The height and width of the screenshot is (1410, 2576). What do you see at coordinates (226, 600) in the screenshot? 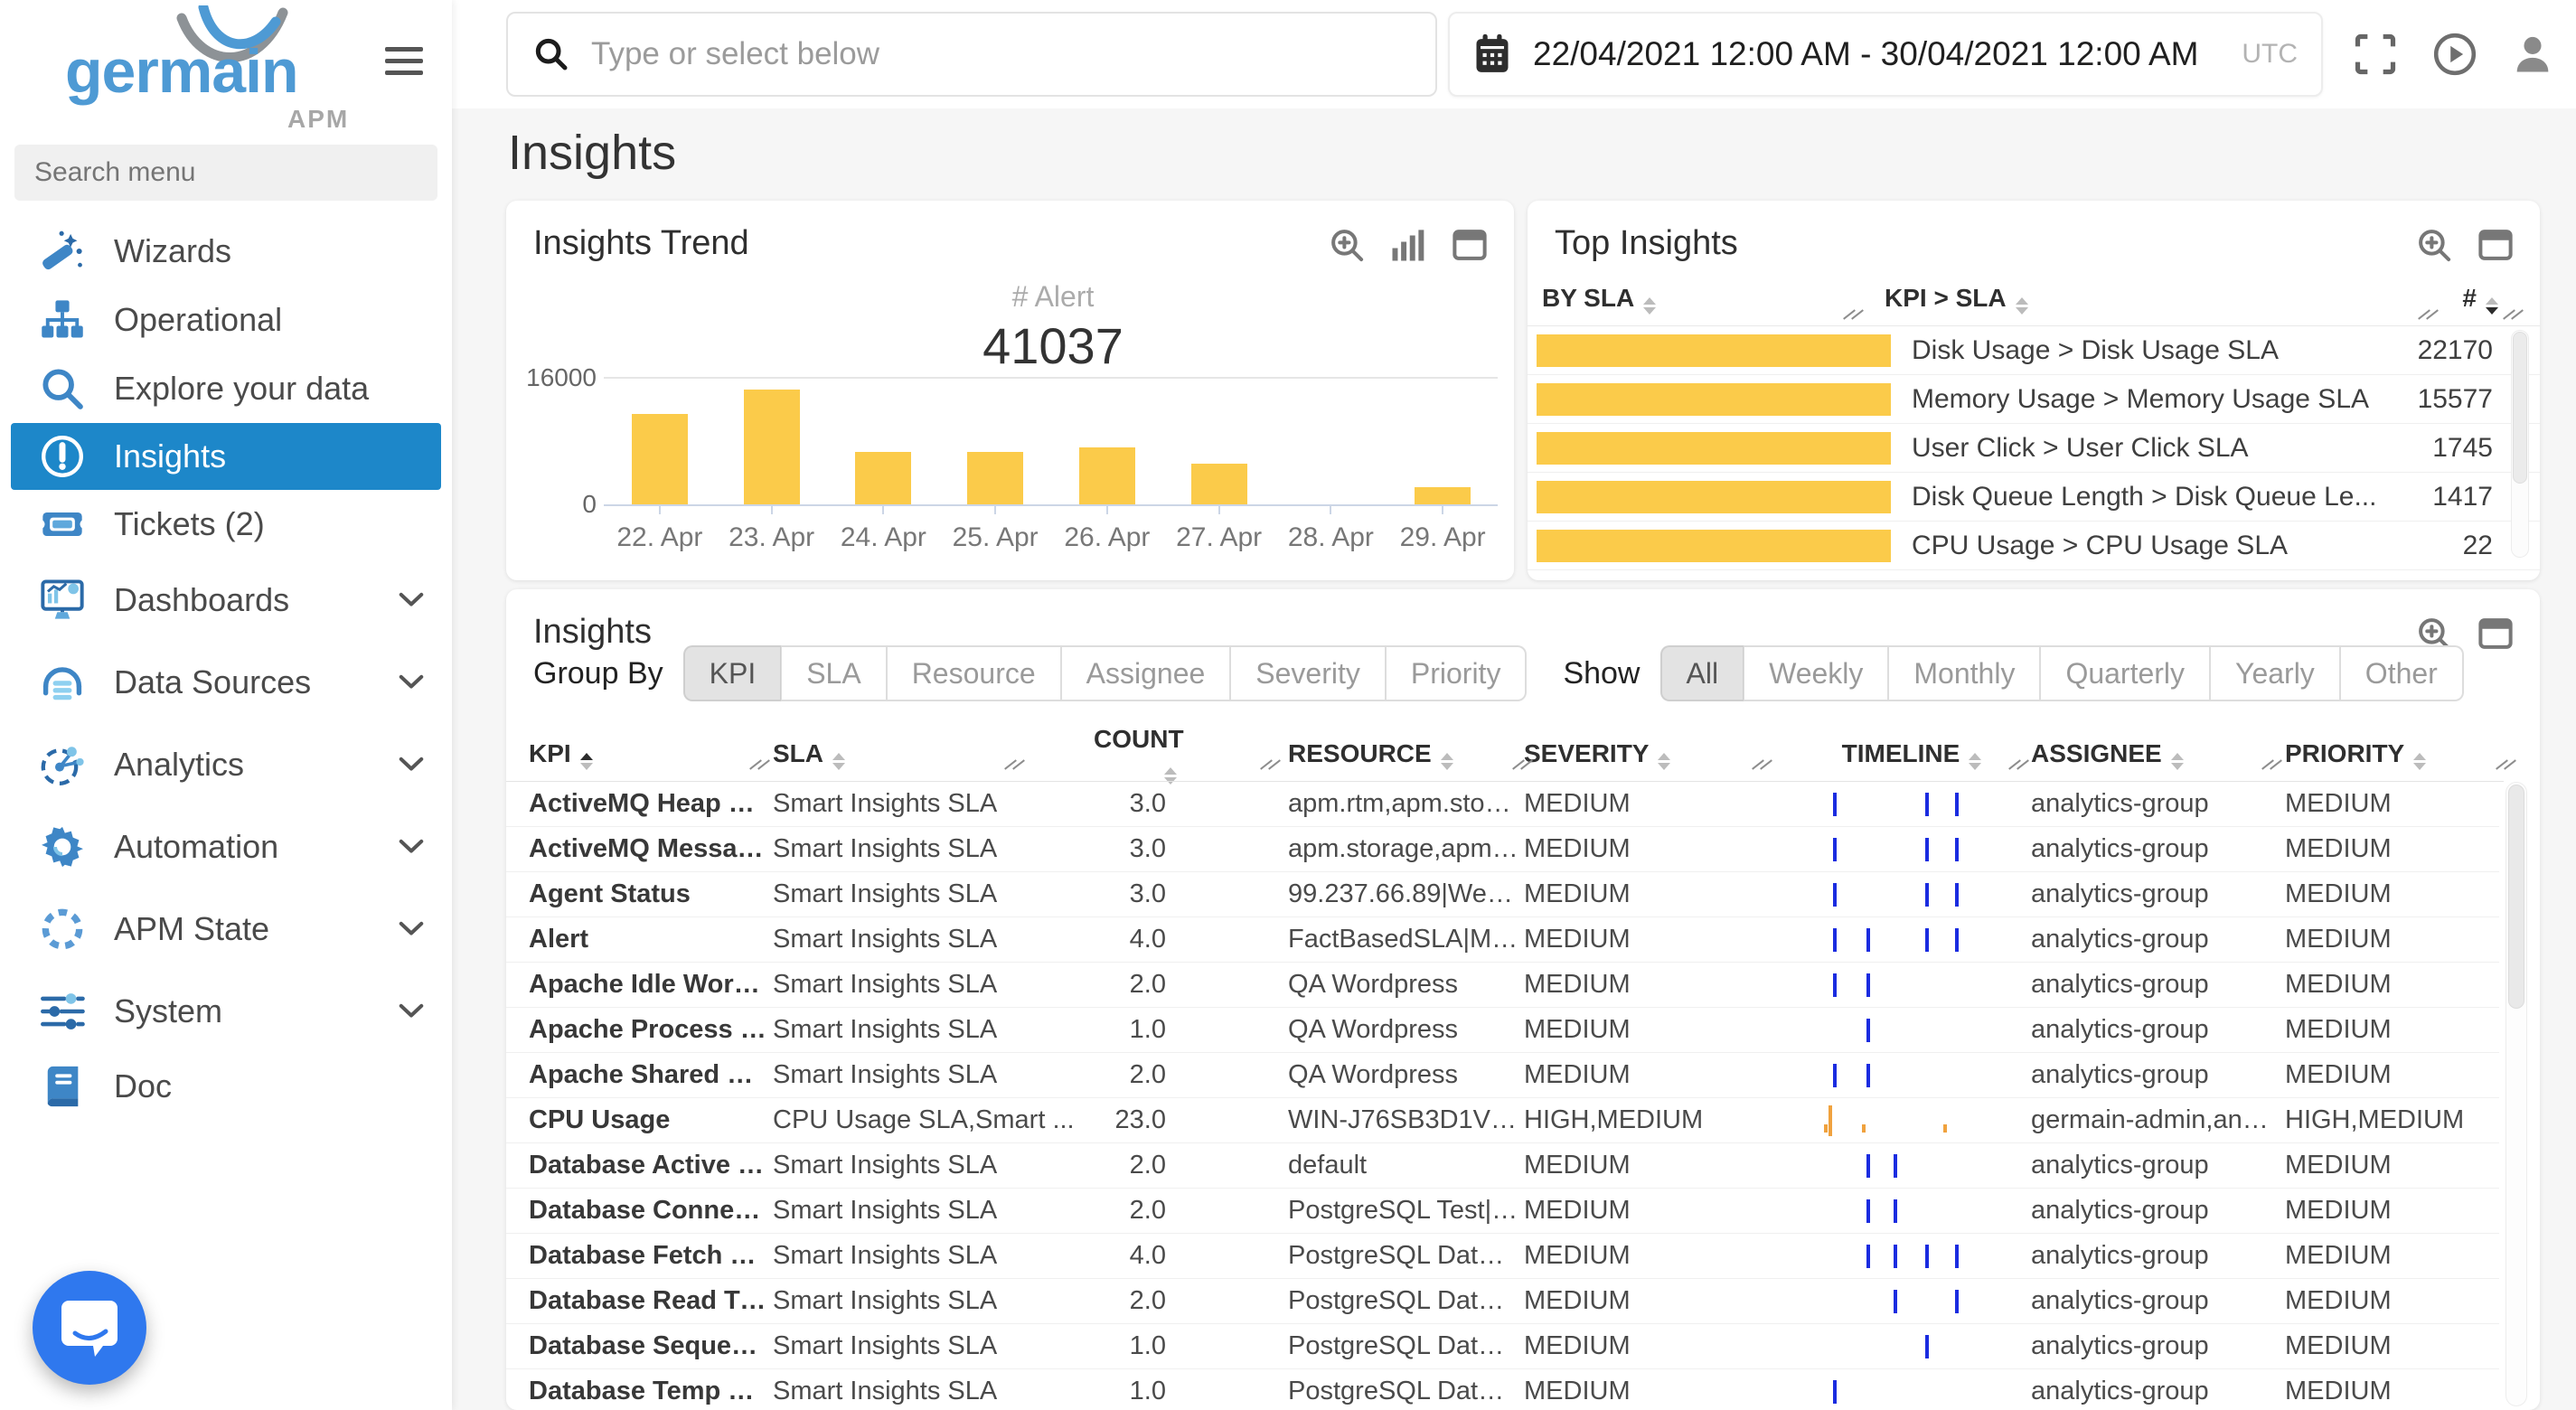
I see `sidebar-item-dashboards: Dashboards` at bounding box center [226, 600].